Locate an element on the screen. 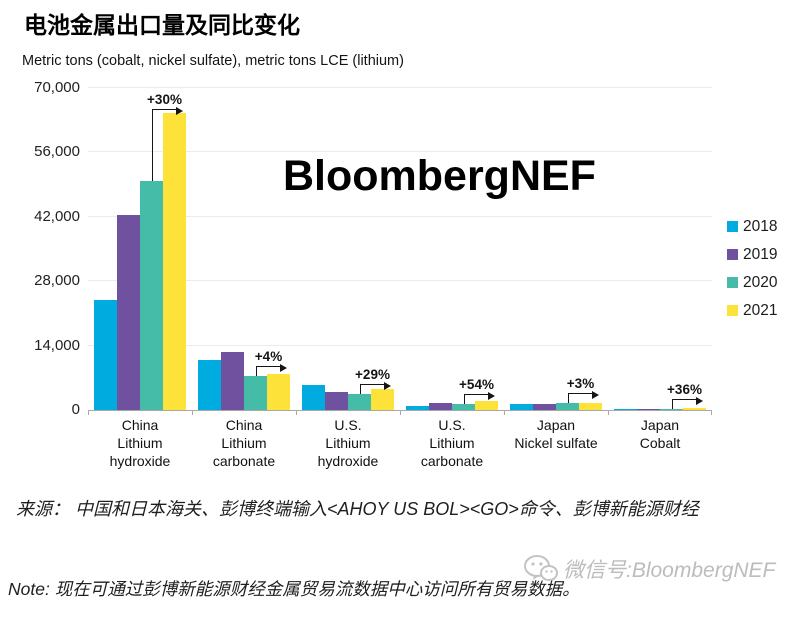  wechat-watermark-text: 微信号:BloombergNEF is located at coordinates (669, 570).